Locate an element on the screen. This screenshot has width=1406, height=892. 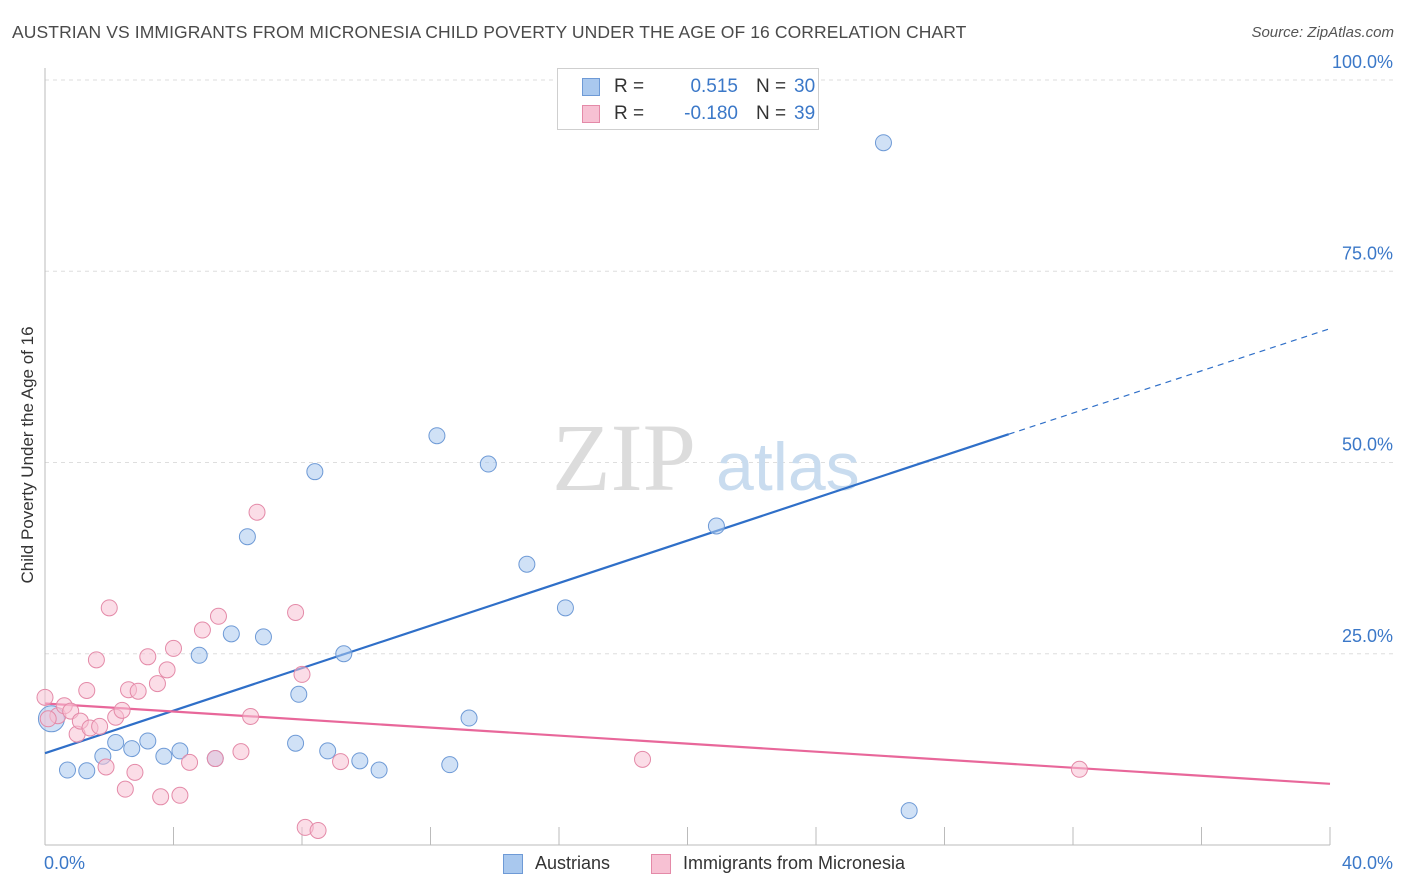
source-label: Source: ZipAtlas.com is located at coordinates (1322, 32).